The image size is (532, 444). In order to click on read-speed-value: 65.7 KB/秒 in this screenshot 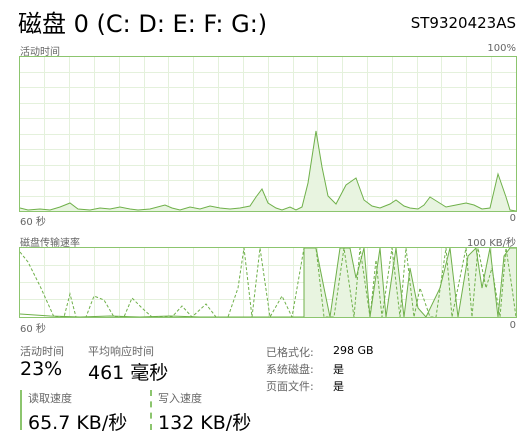, I will do `click(78, 423)`.